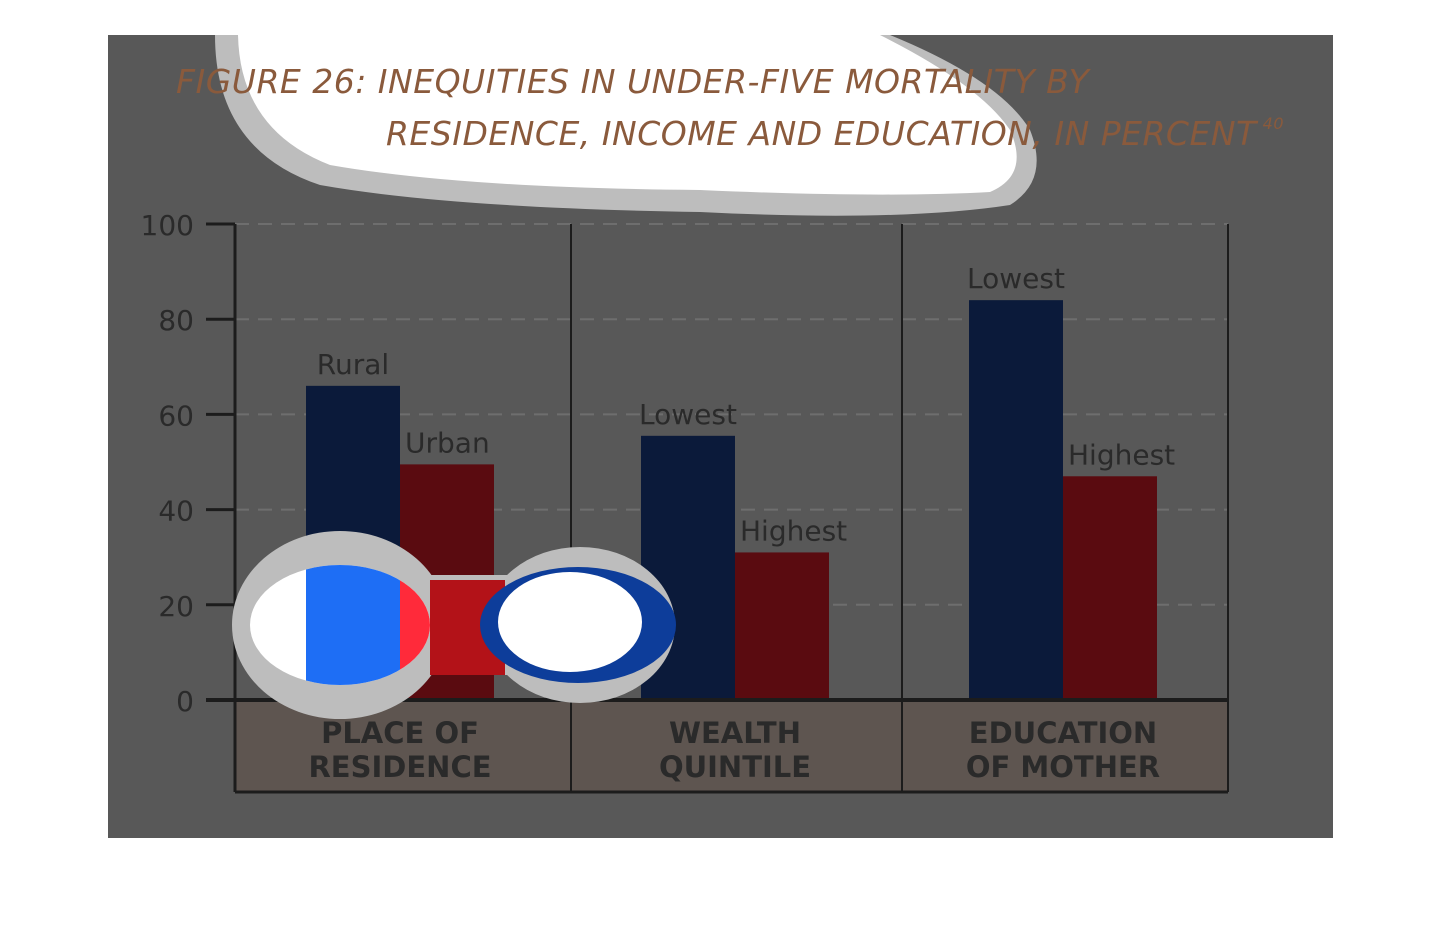 The image size is (1442, 932). What do you see at coordinates (735, 733) in the screenshot?
I see `category-label: WEALTH` at bounding box center [735, 733].